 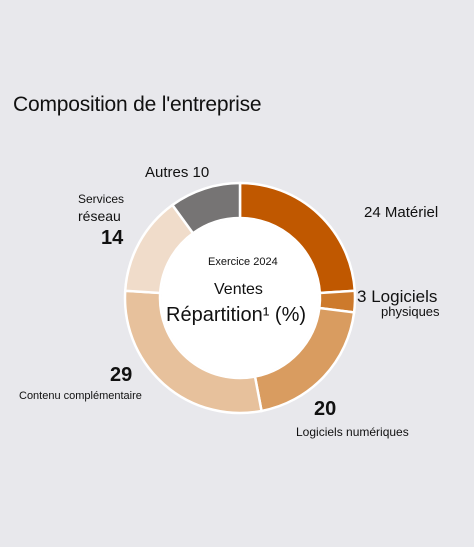 I want to click on donut-center, so click(x=240, y=298).